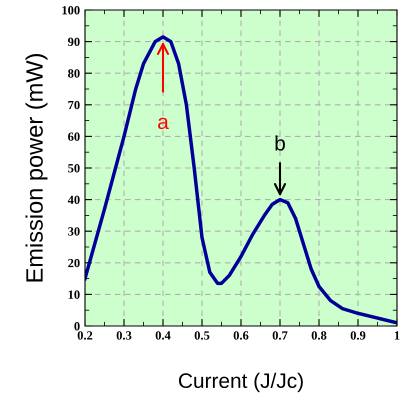  Describe the element at coordinates (36, 168) in the screenshot. I see `y-axis-title: Emission power (mW)` at that location.